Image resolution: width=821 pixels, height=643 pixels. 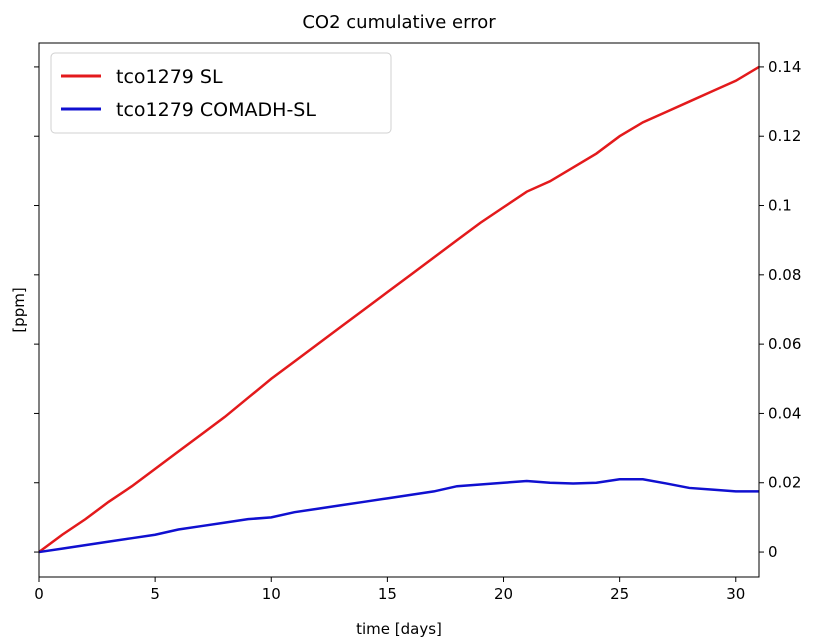 I want to click on legend-label: tco1279 SL, so click(x=169, y=77).